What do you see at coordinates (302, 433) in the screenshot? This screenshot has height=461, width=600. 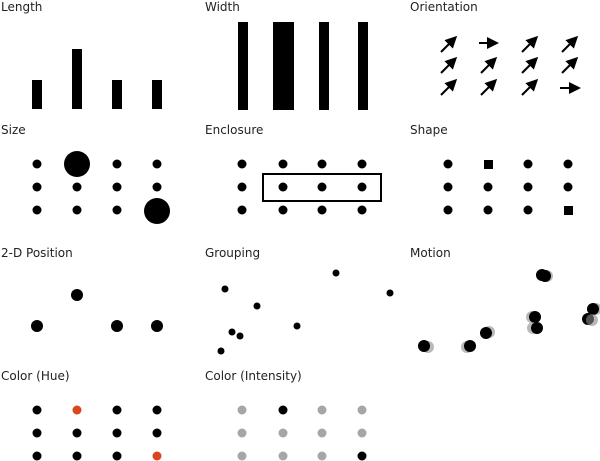 I see `color-intensity-panel` at bounding box center [302, 433].